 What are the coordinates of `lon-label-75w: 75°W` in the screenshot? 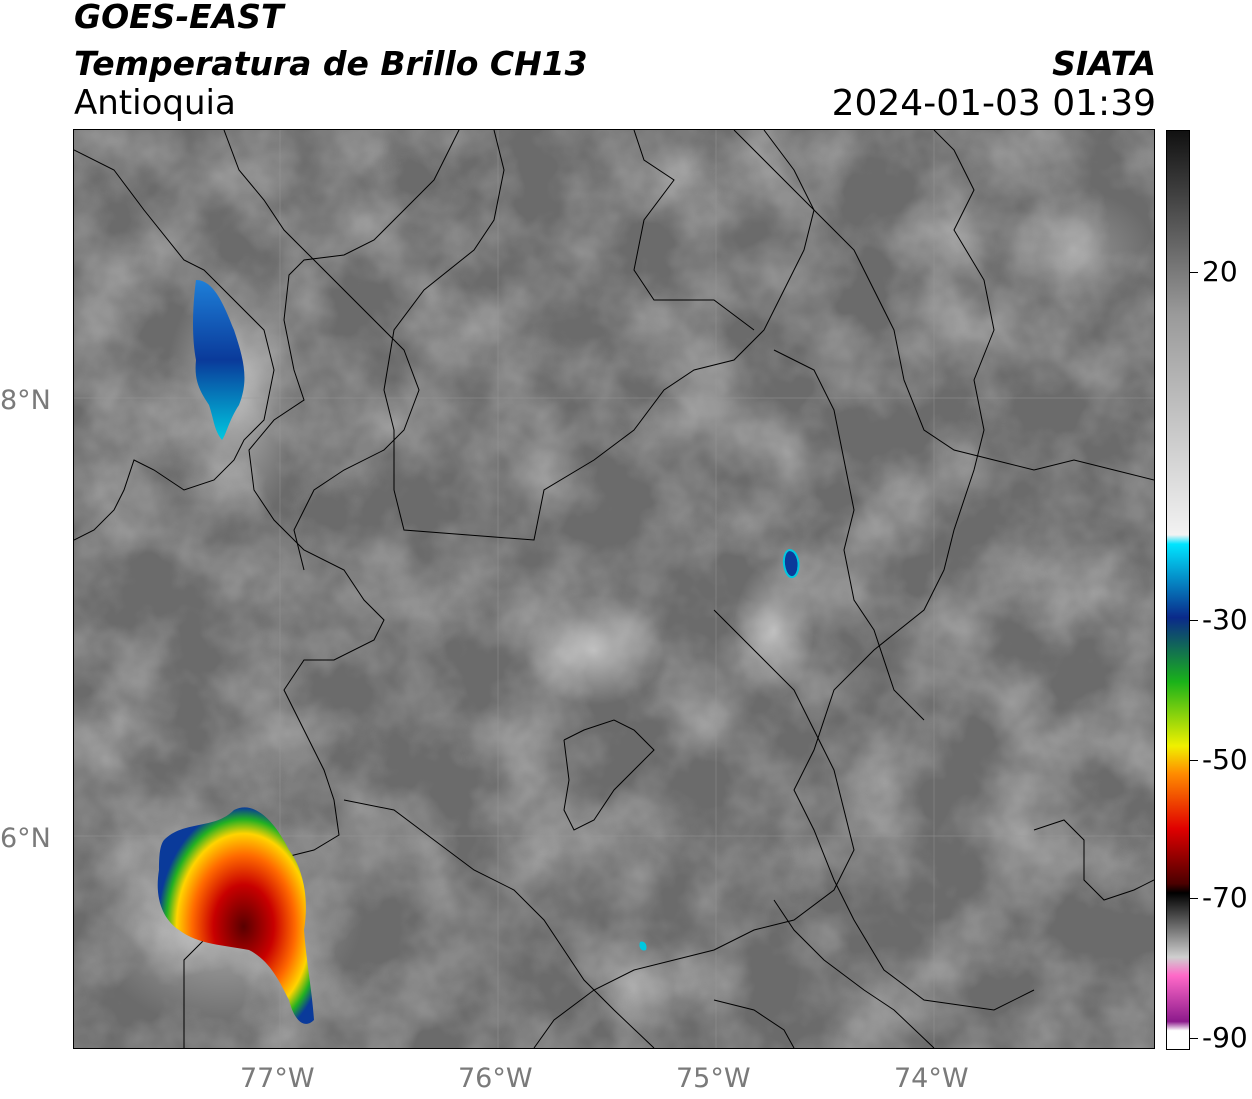 It's located at (713, 1078).